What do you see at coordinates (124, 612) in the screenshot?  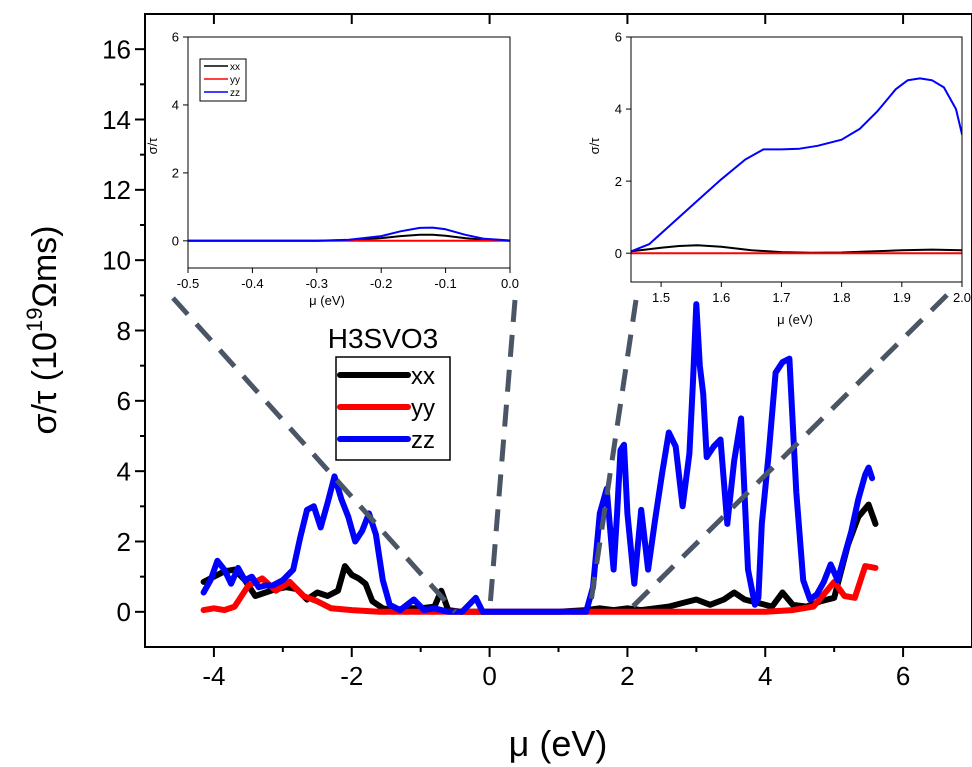 I see `main-y-tick-label: 0` at bounding box center [124, 612].